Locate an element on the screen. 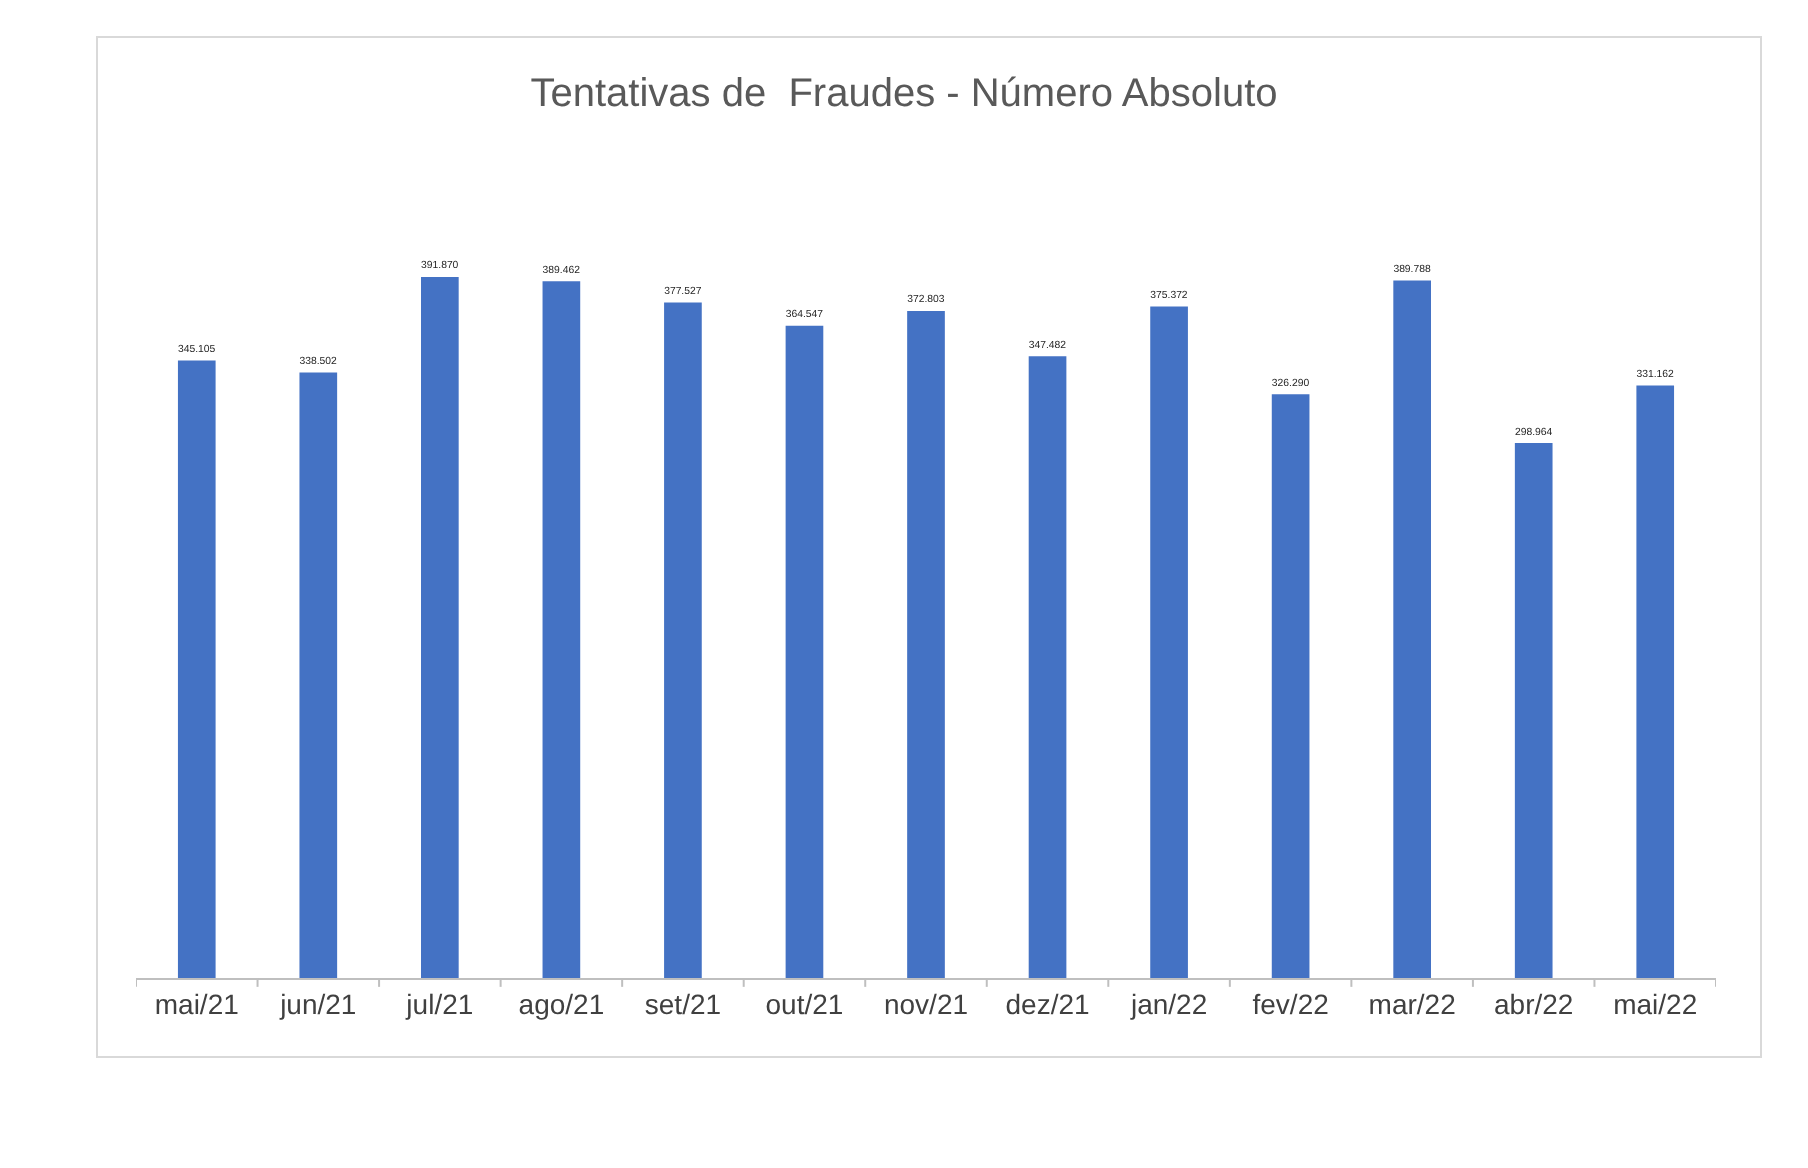  x-tick-label: jul/21 is located at coordinates (439, 1003).